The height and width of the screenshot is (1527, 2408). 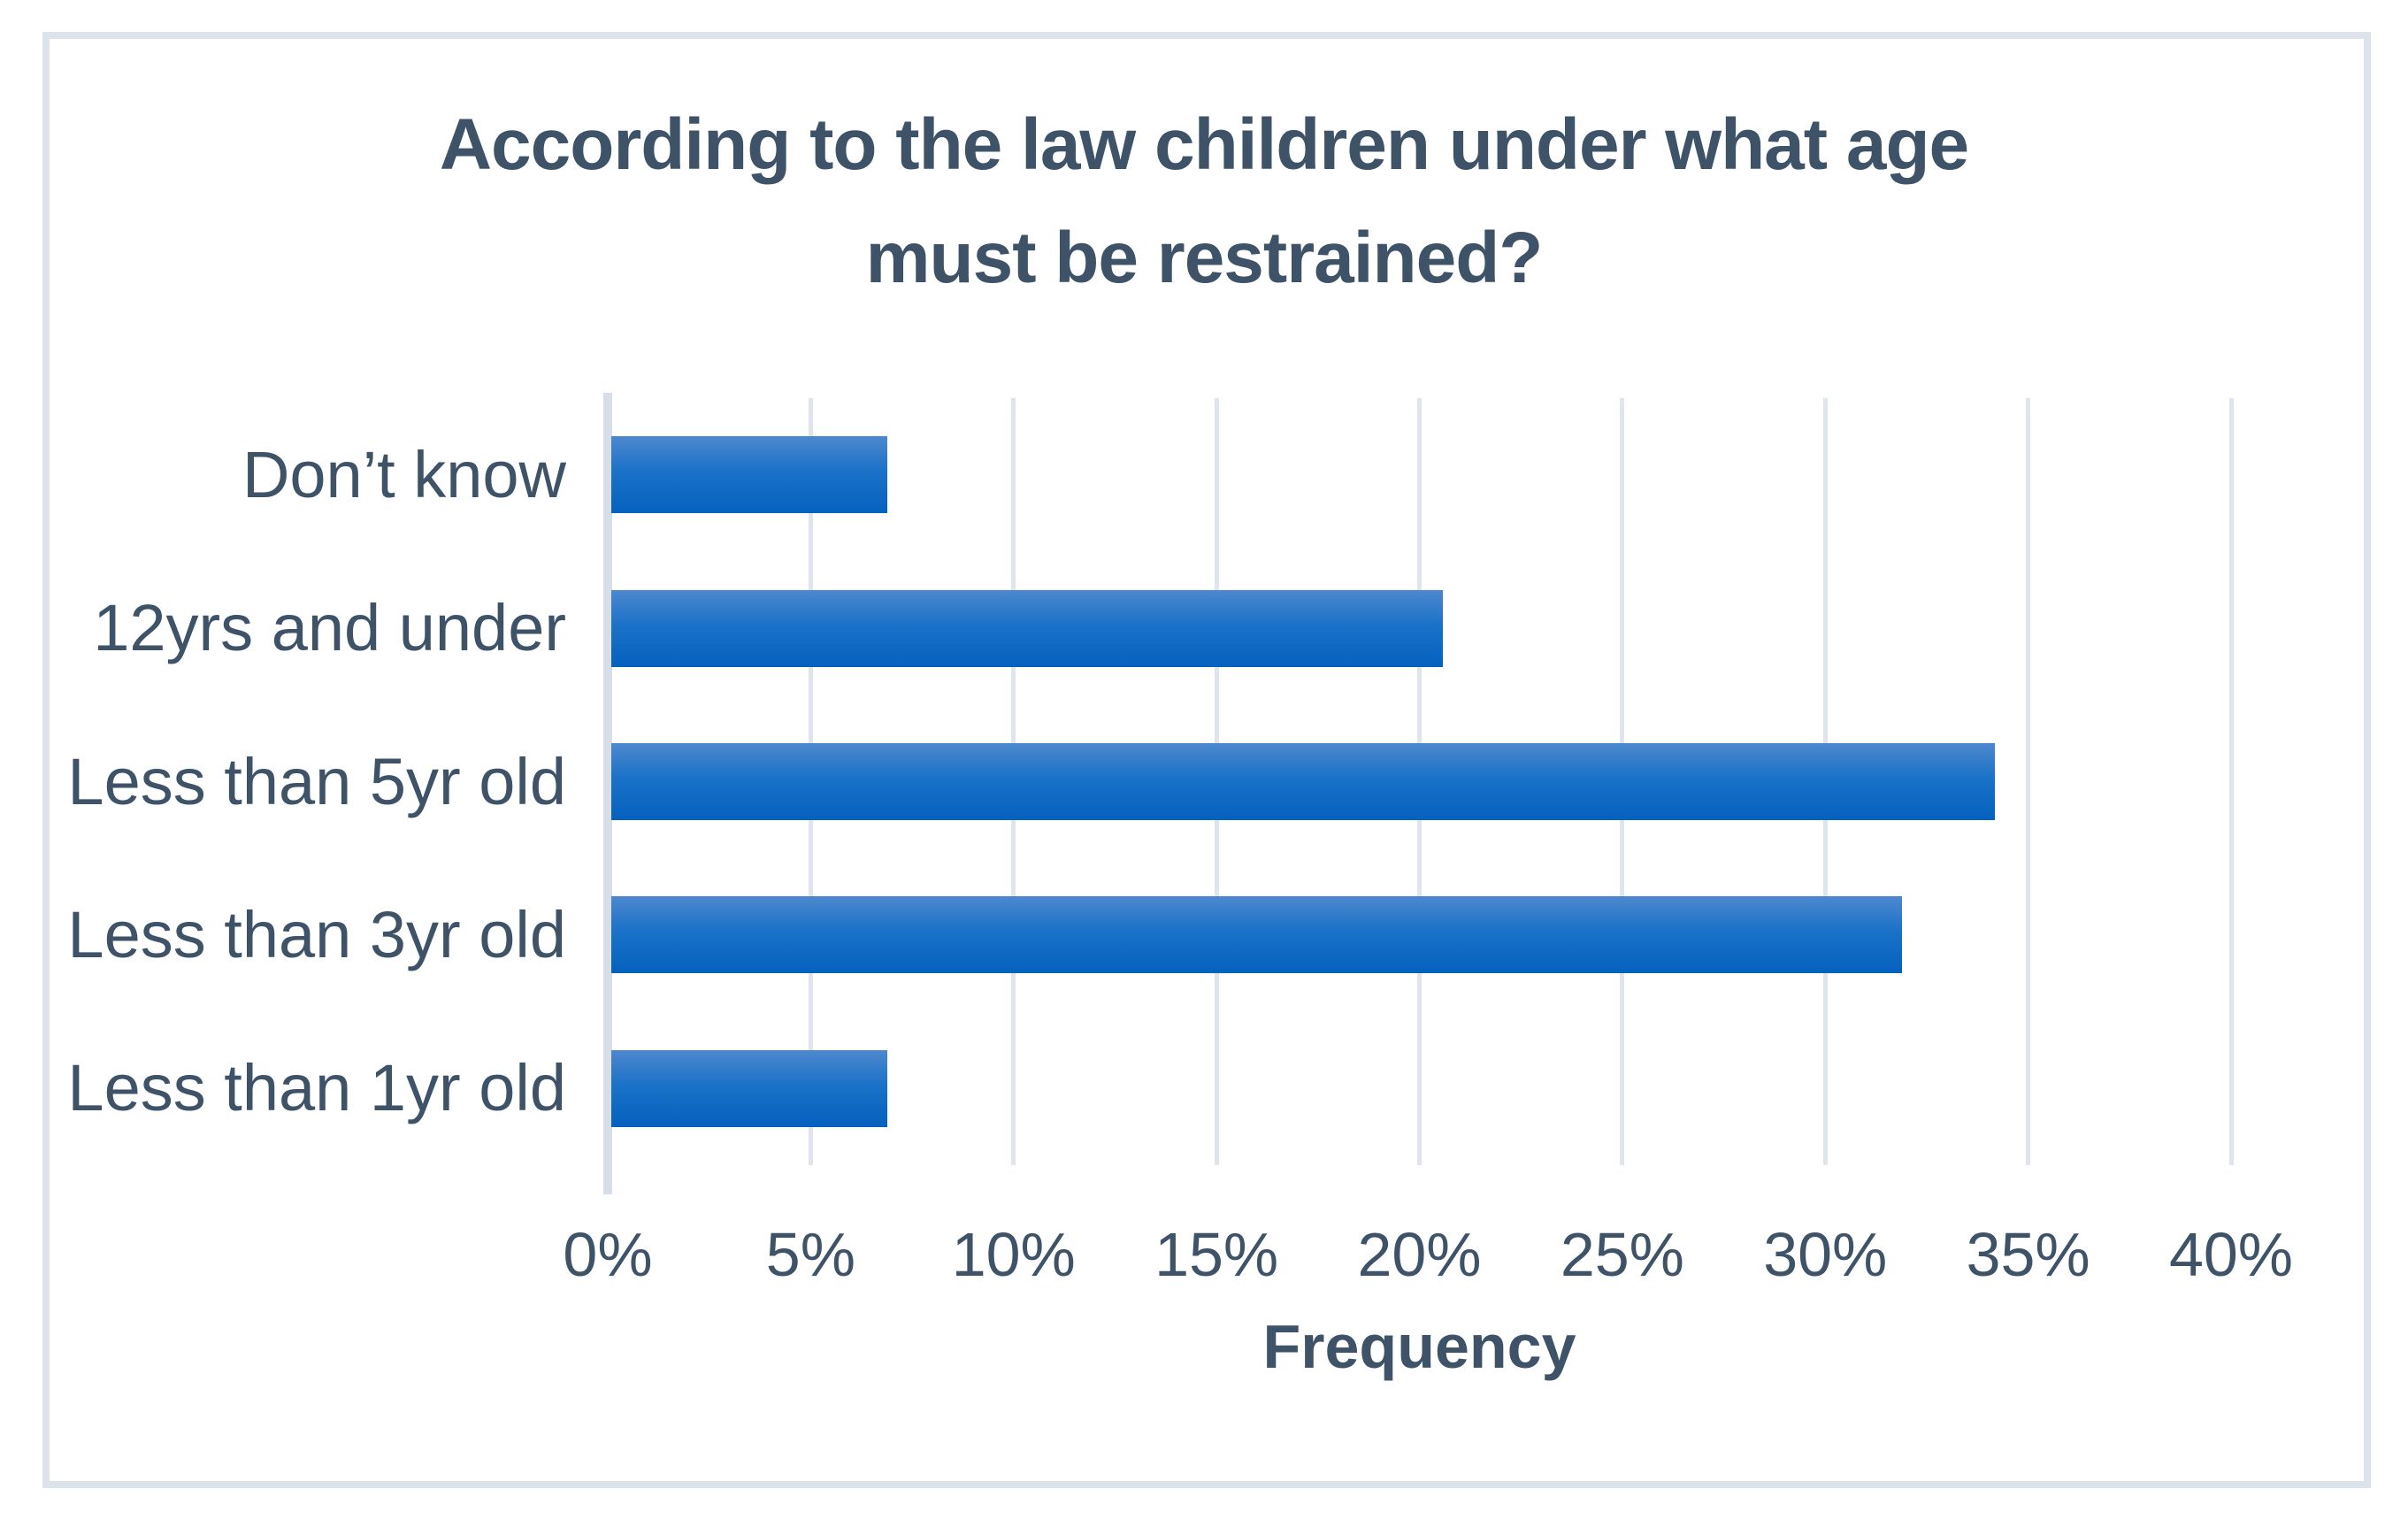 I want to click on x-tick-label: 5%, so click(x=810, y=1254).